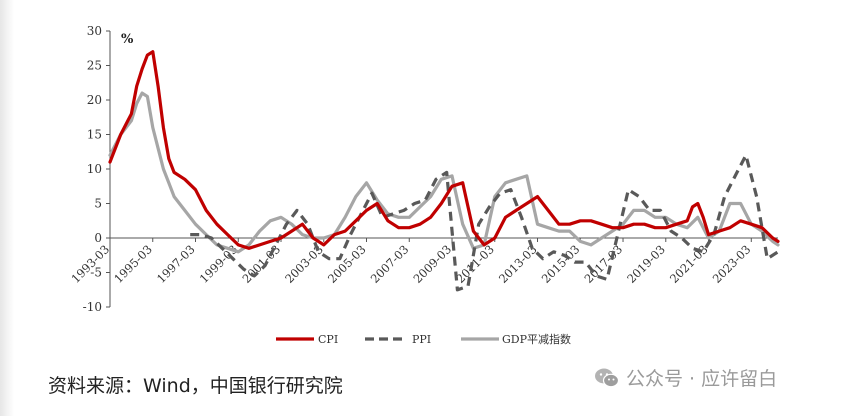 The width and height of the screenshot is (847, 416). I want to click on x-tick-label: 2007-03, so click(390, 264).